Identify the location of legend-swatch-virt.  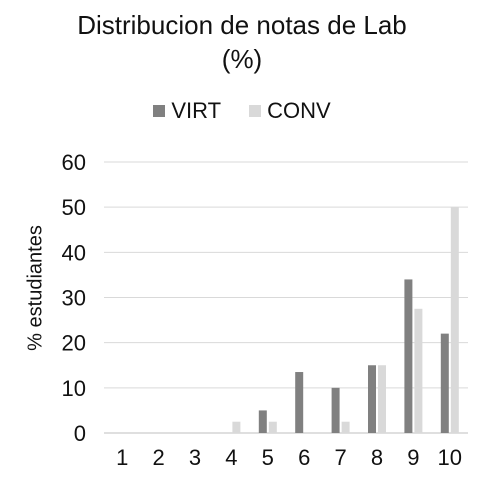
(159, 111).